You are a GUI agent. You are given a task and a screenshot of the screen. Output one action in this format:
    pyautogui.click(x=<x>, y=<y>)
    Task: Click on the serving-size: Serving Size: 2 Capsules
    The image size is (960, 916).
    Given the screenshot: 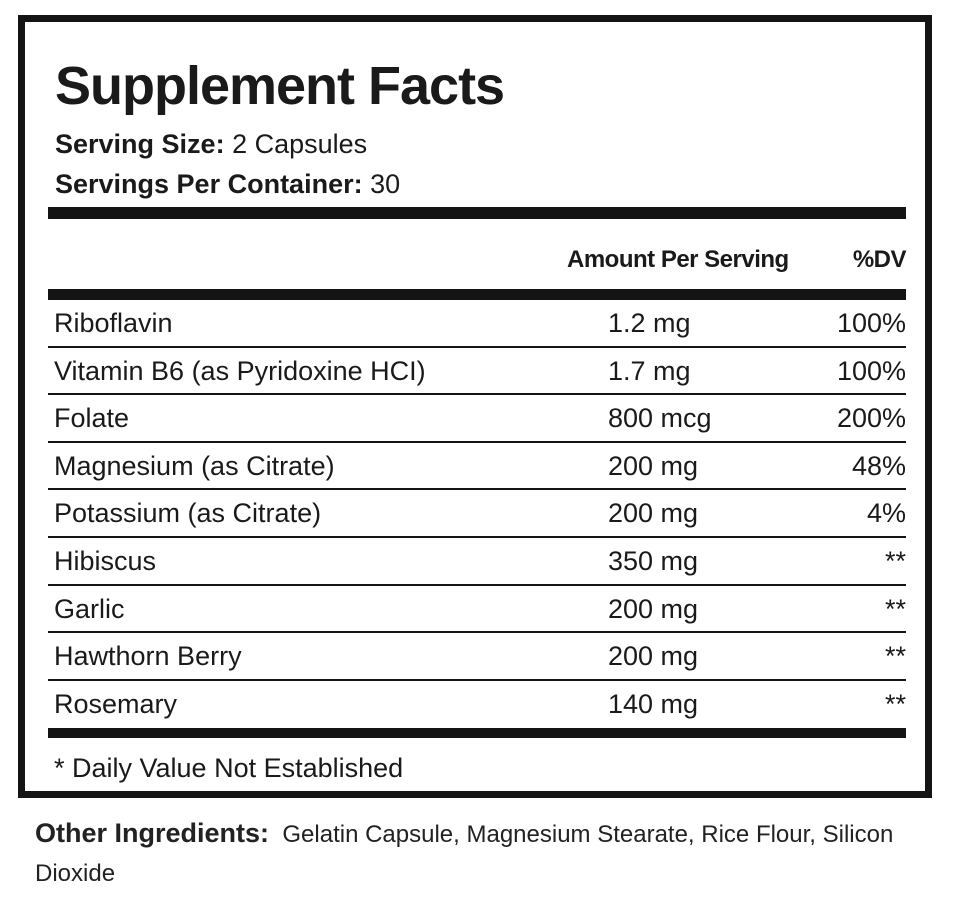 What is the action you would take?
    pyautogui.click(x=211, y=144)
    